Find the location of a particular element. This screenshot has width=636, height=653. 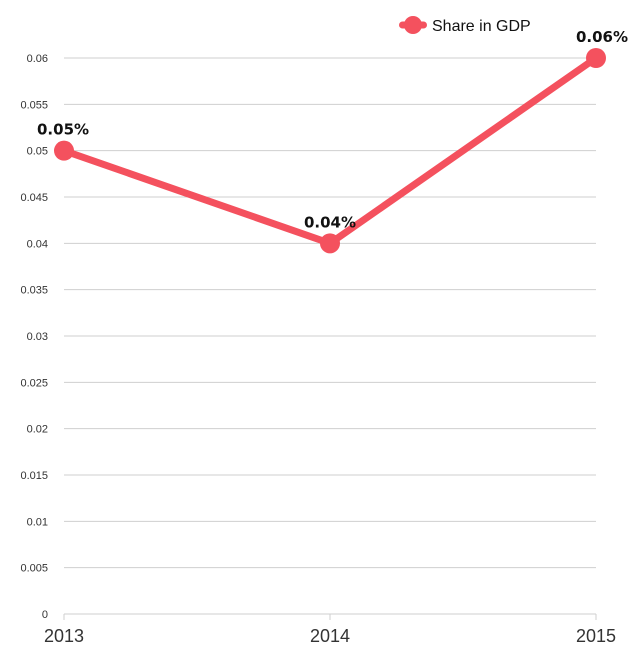

legend-label: Share in GDP is located at coordinates (481, 26).